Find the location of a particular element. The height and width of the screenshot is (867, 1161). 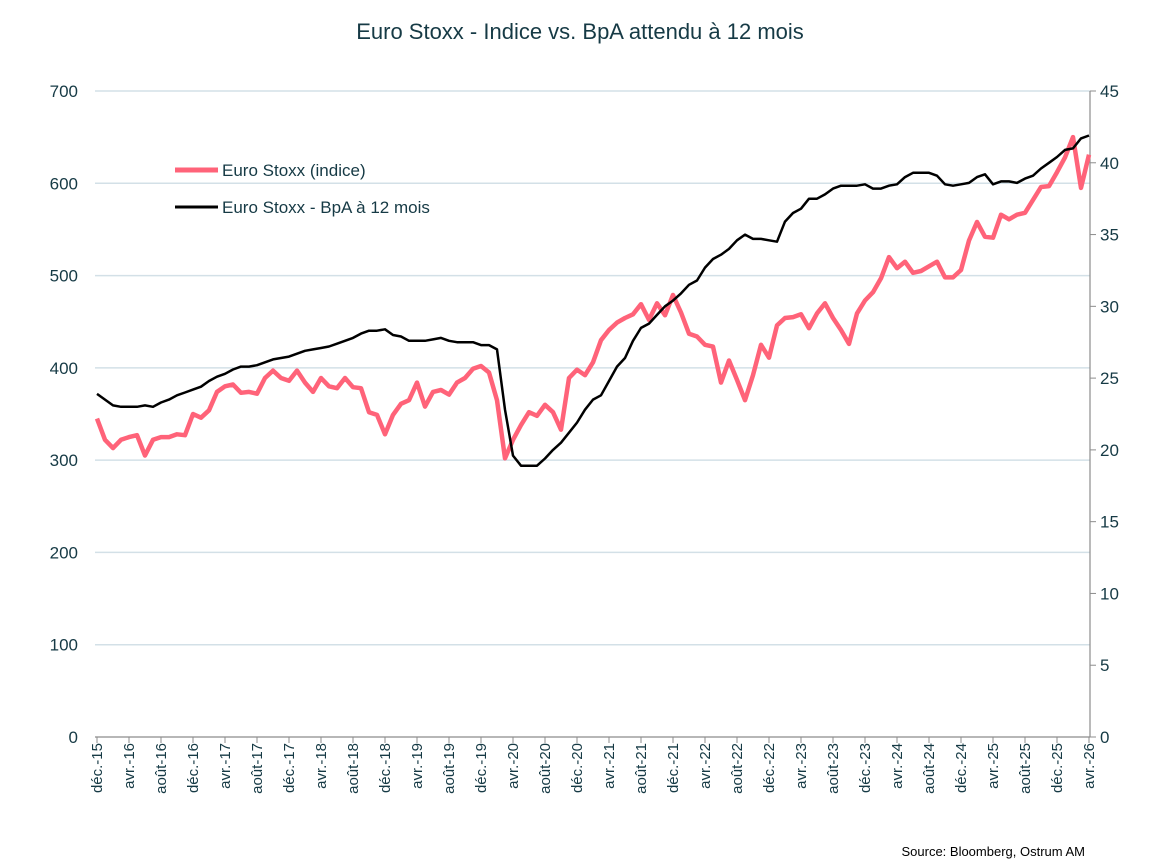

y-right-tick-label: 15 is located at coordinates (1109, 522).